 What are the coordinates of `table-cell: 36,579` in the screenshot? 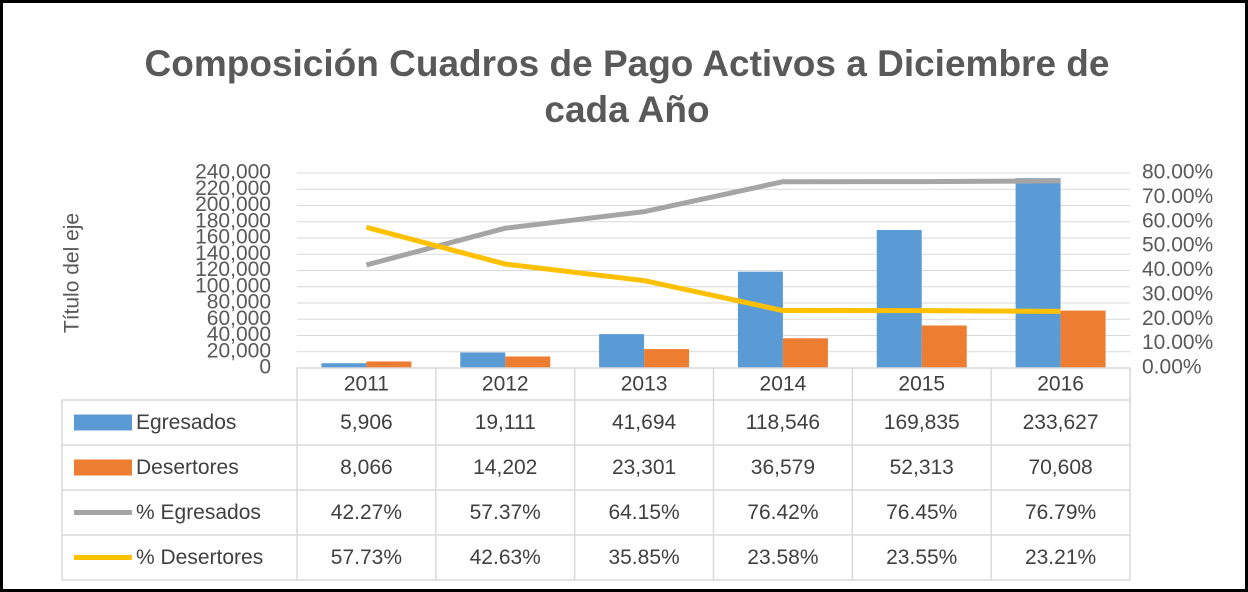 It's located at (783, 467).